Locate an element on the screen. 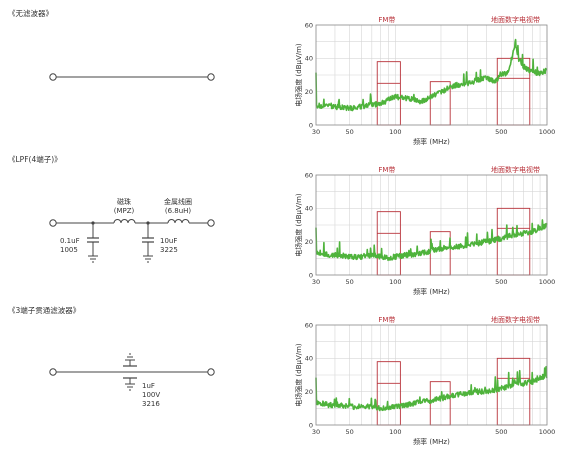 The height and width of the screenshot is (453, 572). section-title-2: 《LPF(4端子)》 is located at coordinates (35, 159).